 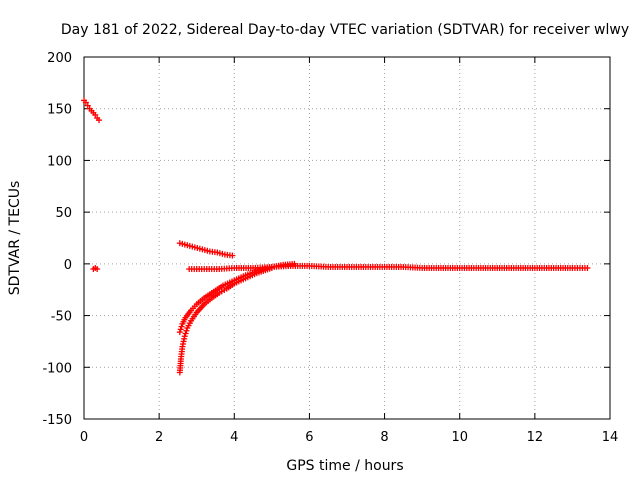 I want to click on y-tick-label: -50, so click(x=61, y=317).